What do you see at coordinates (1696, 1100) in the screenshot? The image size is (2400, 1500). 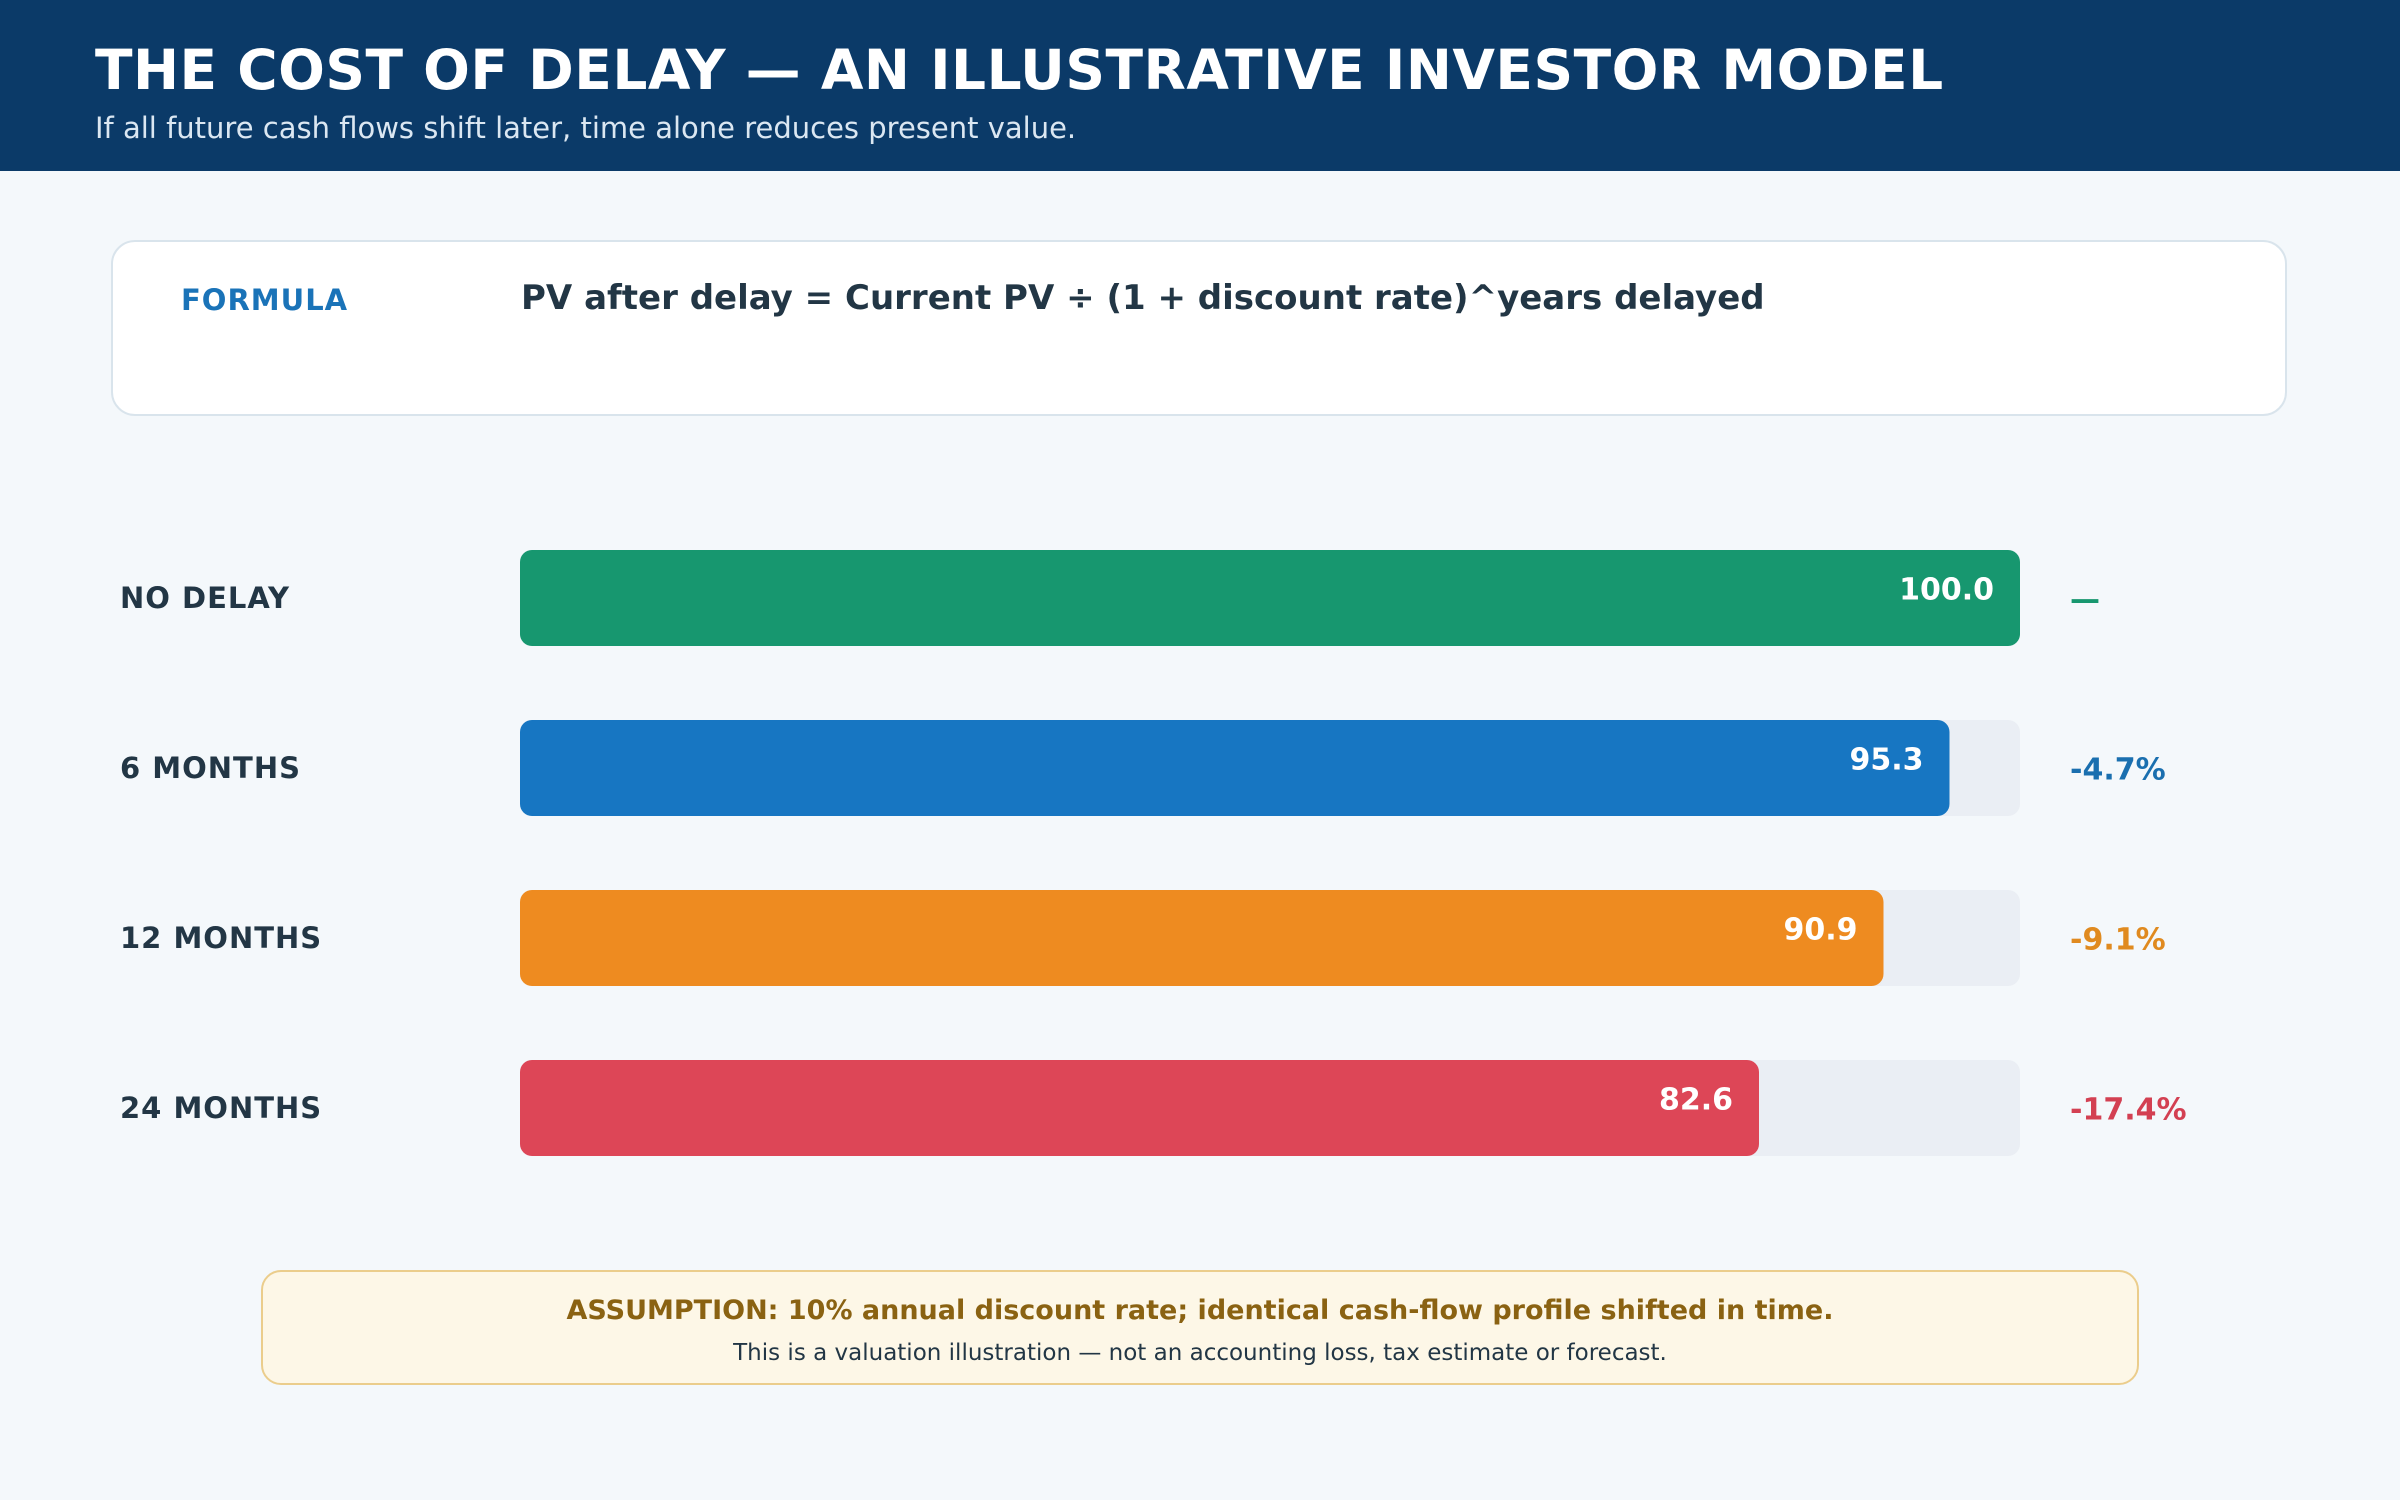 I see `bar-value-24-months: 82.6` at bounding box center [1696, 1100].